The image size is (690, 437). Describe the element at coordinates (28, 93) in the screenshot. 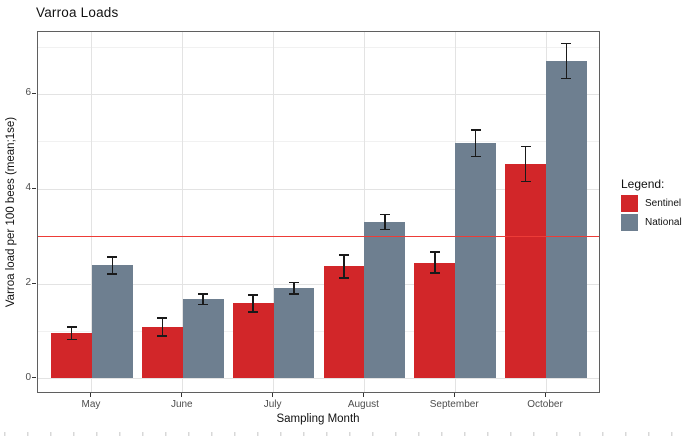

I see `y-tick-label: 6` at that location.